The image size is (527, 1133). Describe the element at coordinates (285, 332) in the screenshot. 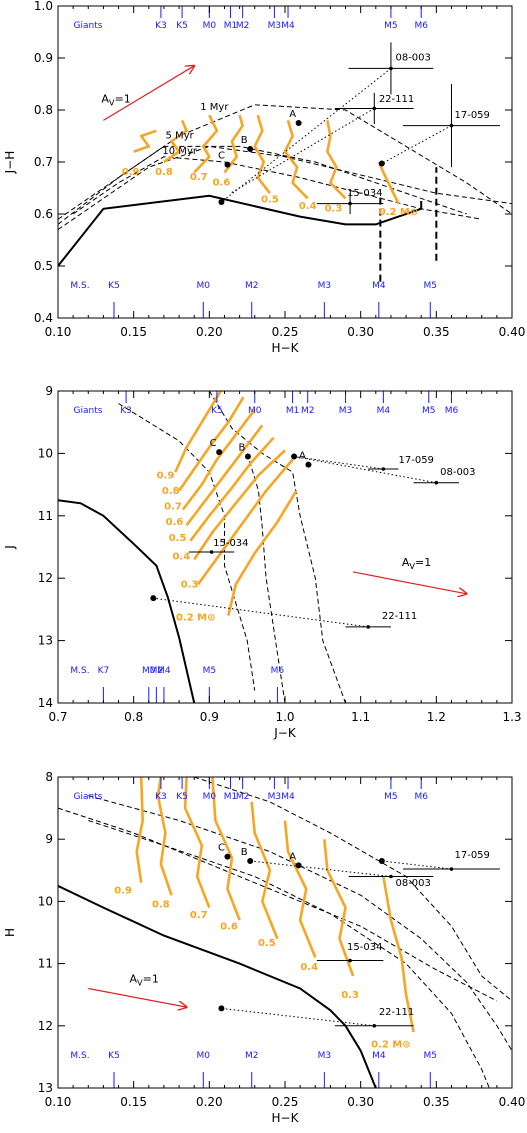

I see `x-tick-label: 0.25` at that location.